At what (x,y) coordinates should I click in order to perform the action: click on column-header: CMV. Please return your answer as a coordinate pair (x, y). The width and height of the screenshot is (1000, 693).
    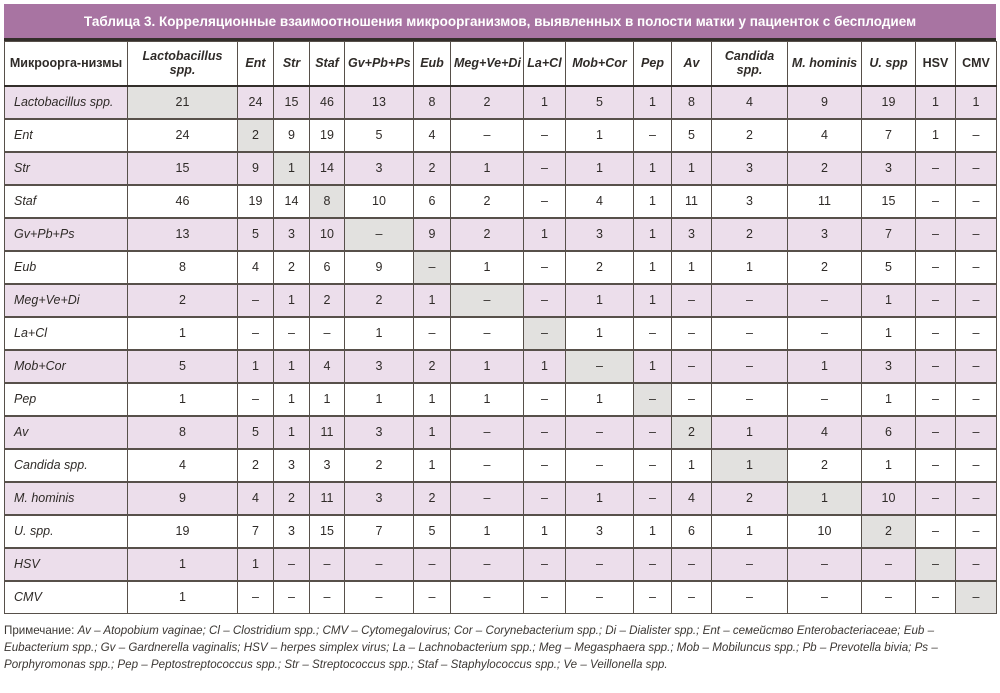
    Looking at the image, I should click on (976, 64).